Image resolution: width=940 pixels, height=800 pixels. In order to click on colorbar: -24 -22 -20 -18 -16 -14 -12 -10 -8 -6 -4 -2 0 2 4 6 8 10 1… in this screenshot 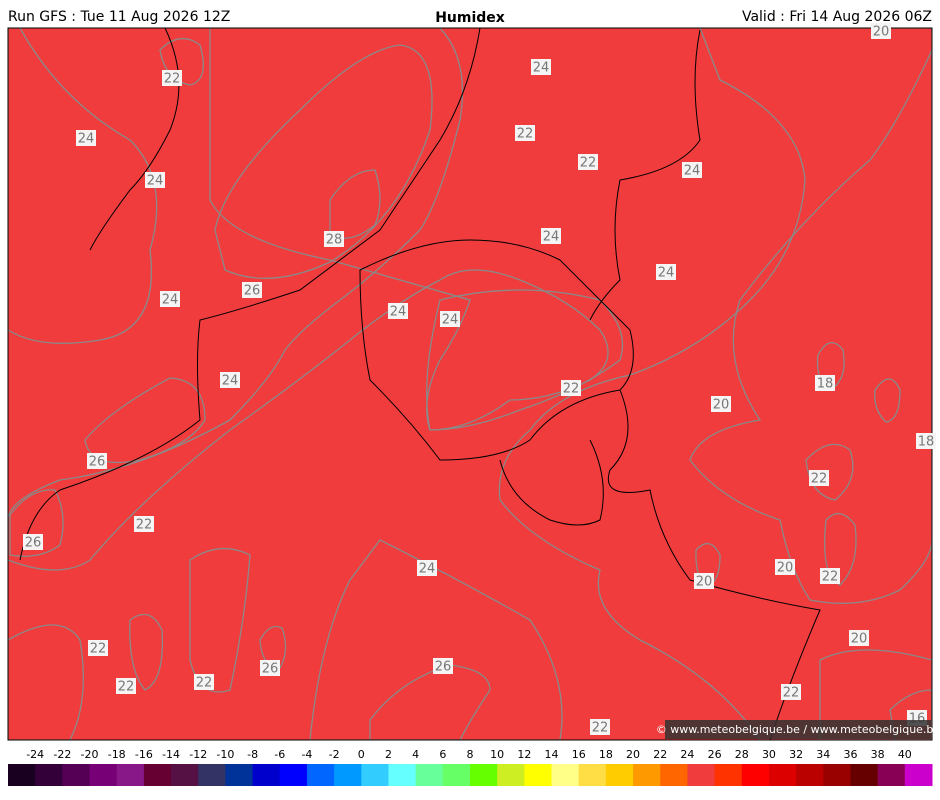, I will do `click(470, 767)`.